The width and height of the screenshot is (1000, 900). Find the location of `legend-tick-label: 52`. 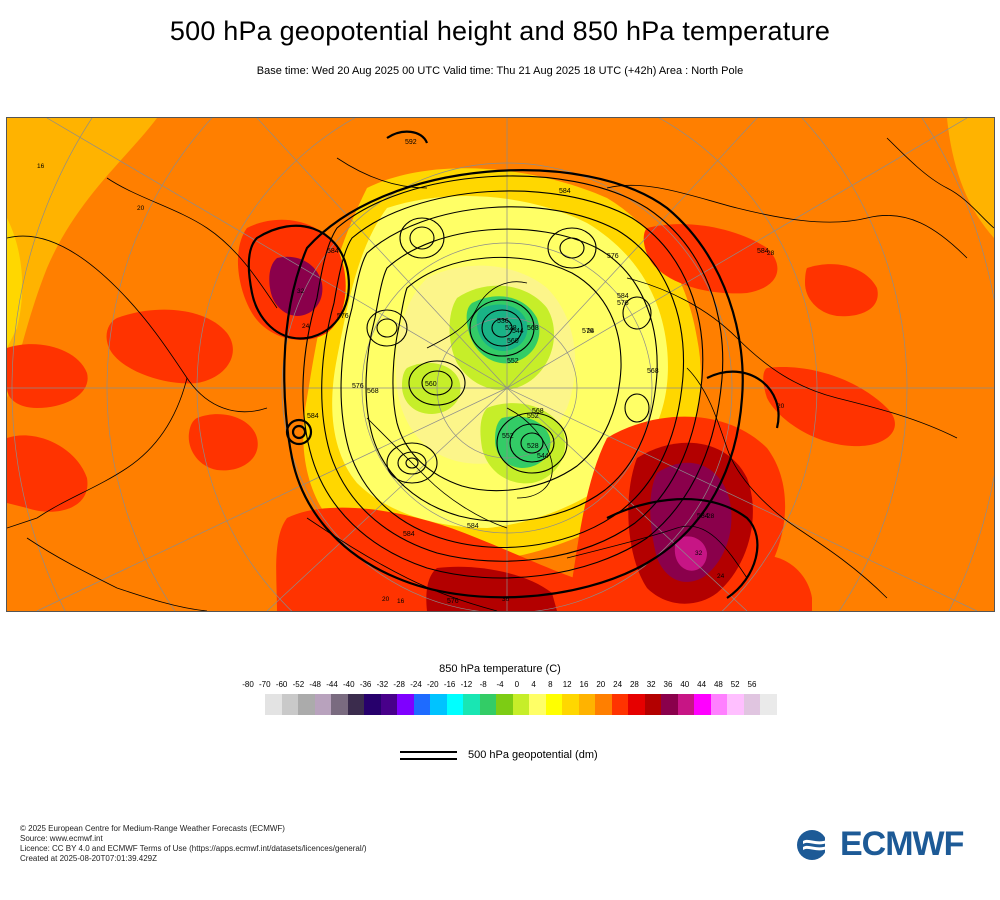

legend-tick-label: 52 is located at coordinates (735, 684).